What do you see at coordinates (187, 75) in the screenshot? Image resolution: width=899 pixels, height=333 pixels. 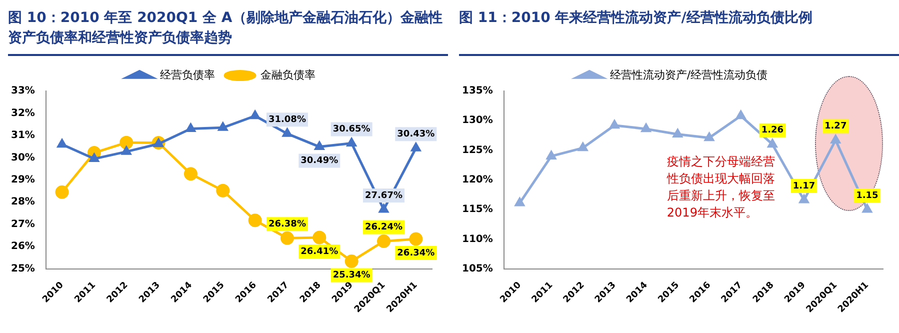 I see `legend-label: 经营负债率` at bounding box center [187, 75].